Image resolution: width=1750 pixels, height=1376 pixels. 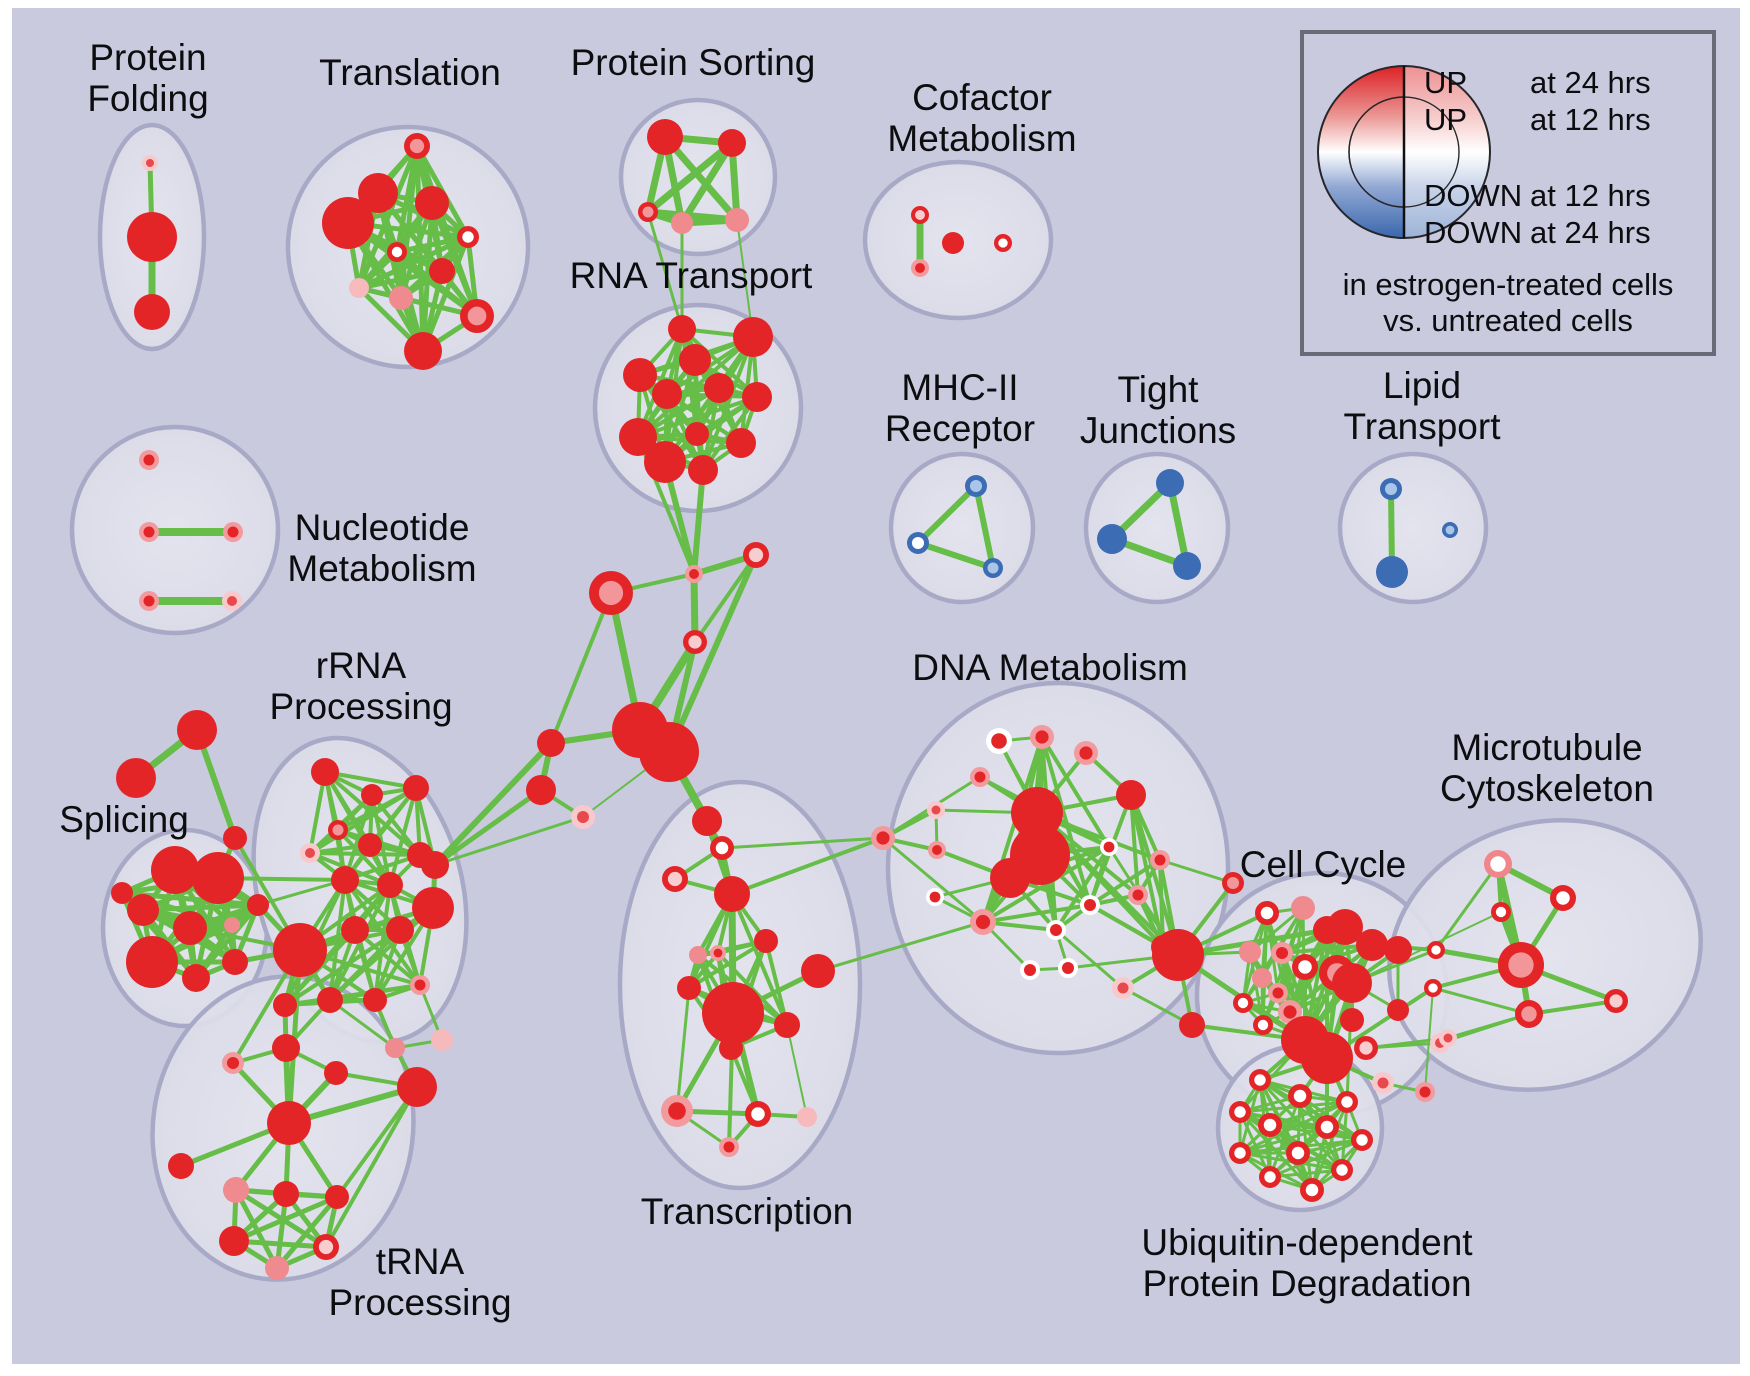 I want to click on edge-d7-d22, so click(x=1154, y=875).